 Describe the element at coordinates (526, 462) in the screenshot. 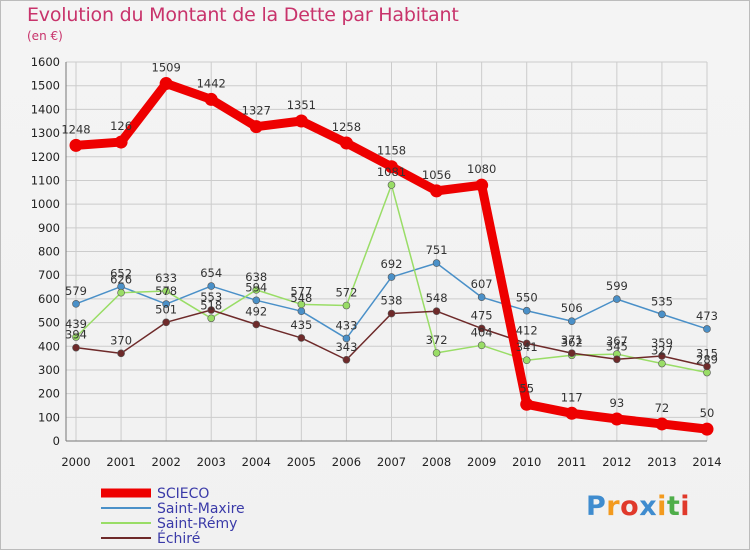

I see `x-tick-label: 2010` at that location.